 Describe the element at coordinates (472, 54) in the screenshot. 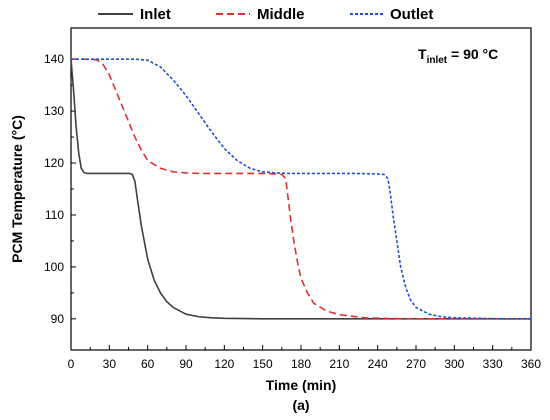

I see `annotation-rest: = 90 °C` at that location.